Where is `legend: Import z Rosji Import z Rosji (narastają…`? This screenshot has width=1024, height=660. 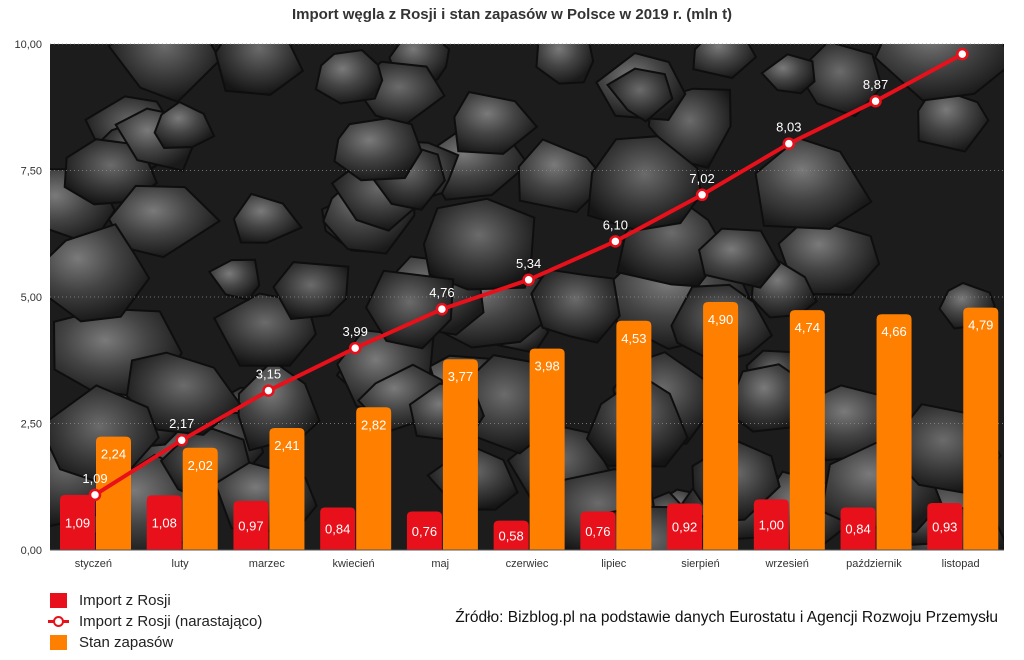 legend: Import z Rosji Import z Rosji (narastają… is located at coordinates (155, 621).